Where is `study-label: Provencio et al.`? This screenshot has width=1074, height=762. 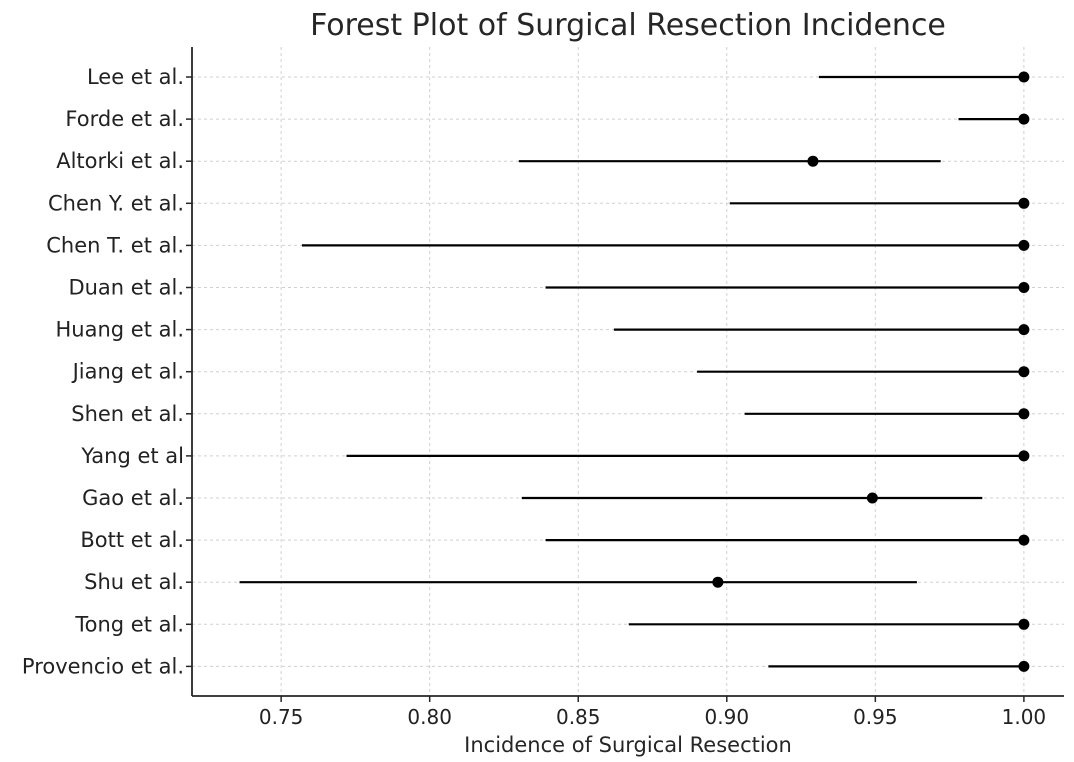
study-label: Provencio et al. is located at coordinates (103, 666).